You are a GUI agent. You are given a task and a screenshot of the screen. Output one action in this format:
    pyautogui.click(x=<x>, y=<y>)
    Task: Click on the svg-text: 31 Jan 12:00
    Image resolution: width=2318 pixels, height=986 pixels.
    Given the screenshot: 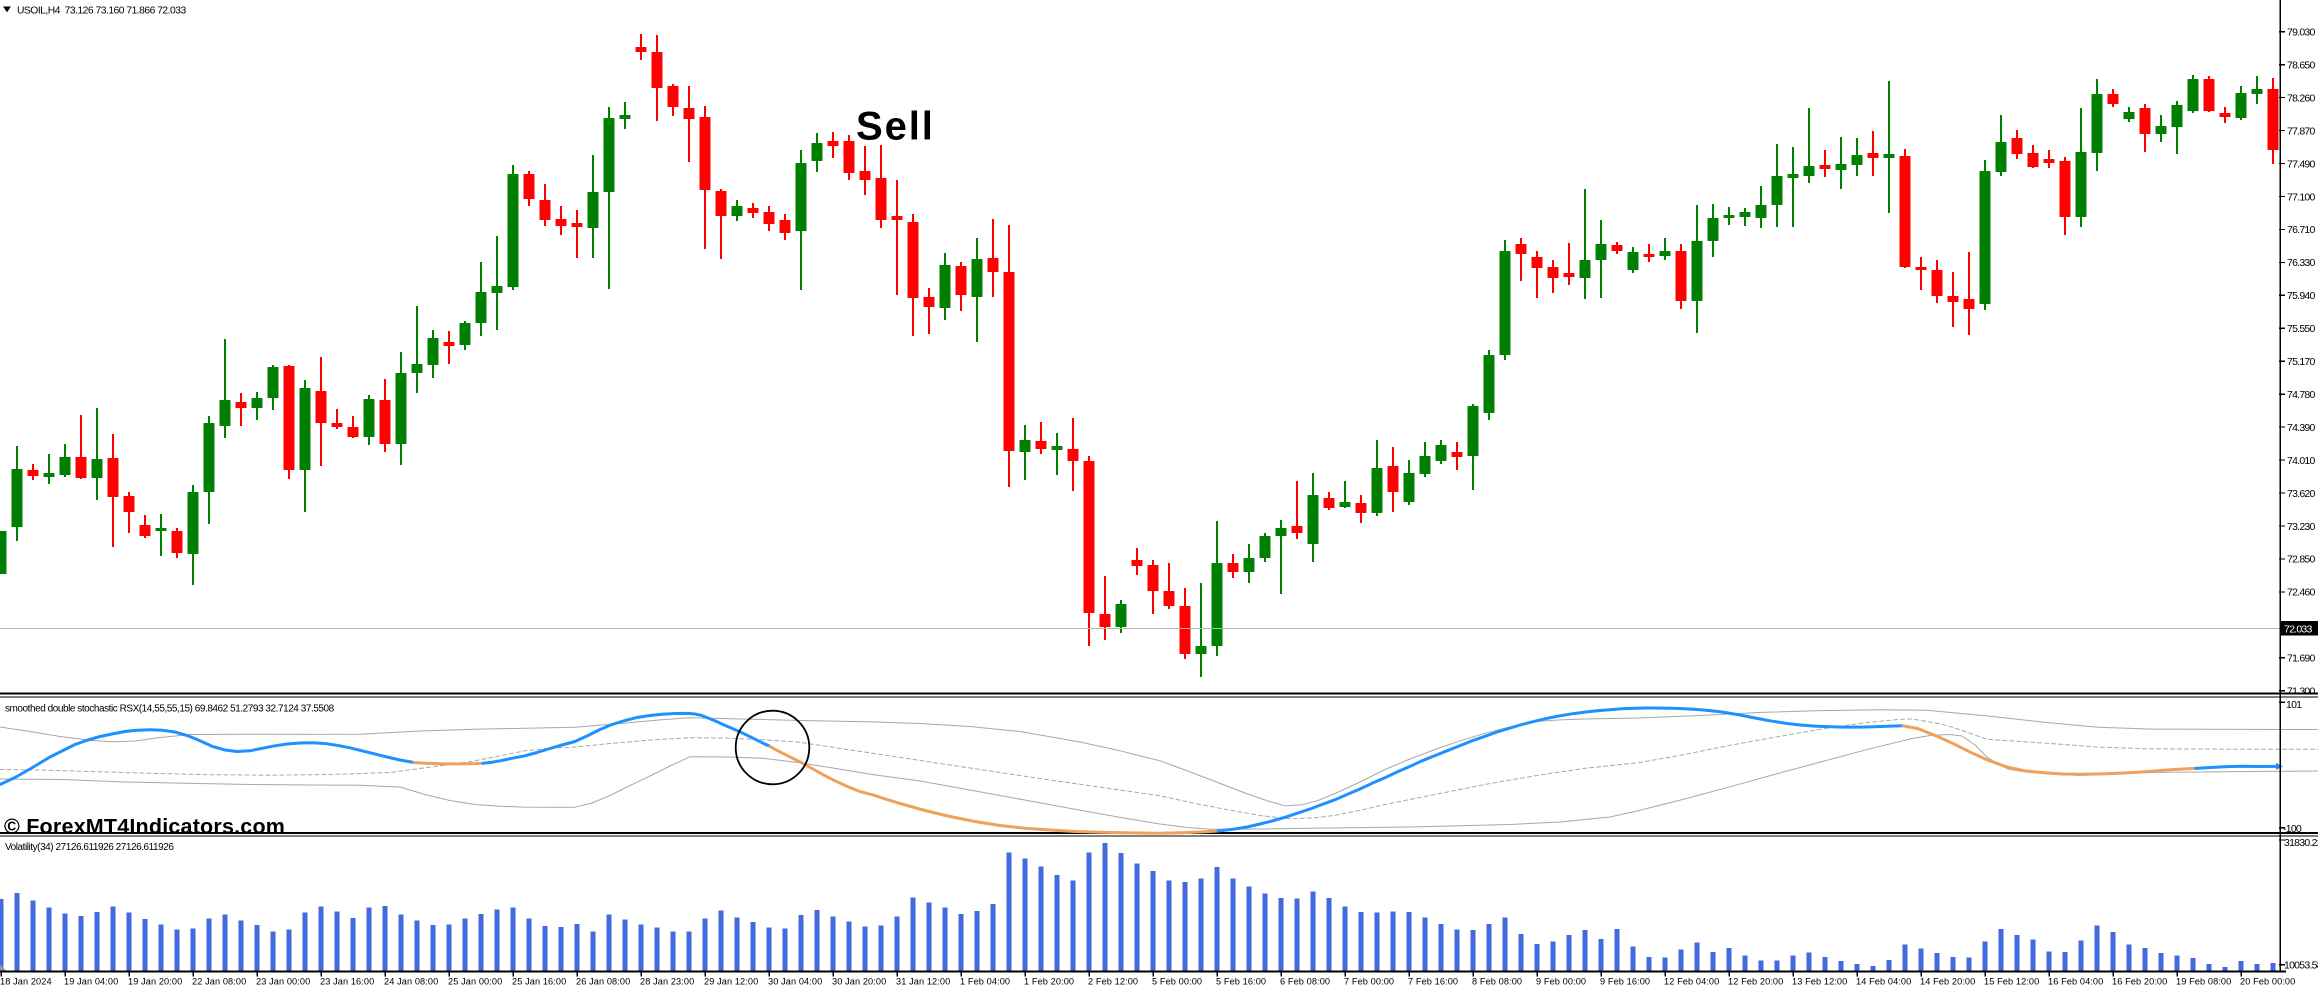 What is the action you would take?
    pyautogui.click(x=923, y=981)
    